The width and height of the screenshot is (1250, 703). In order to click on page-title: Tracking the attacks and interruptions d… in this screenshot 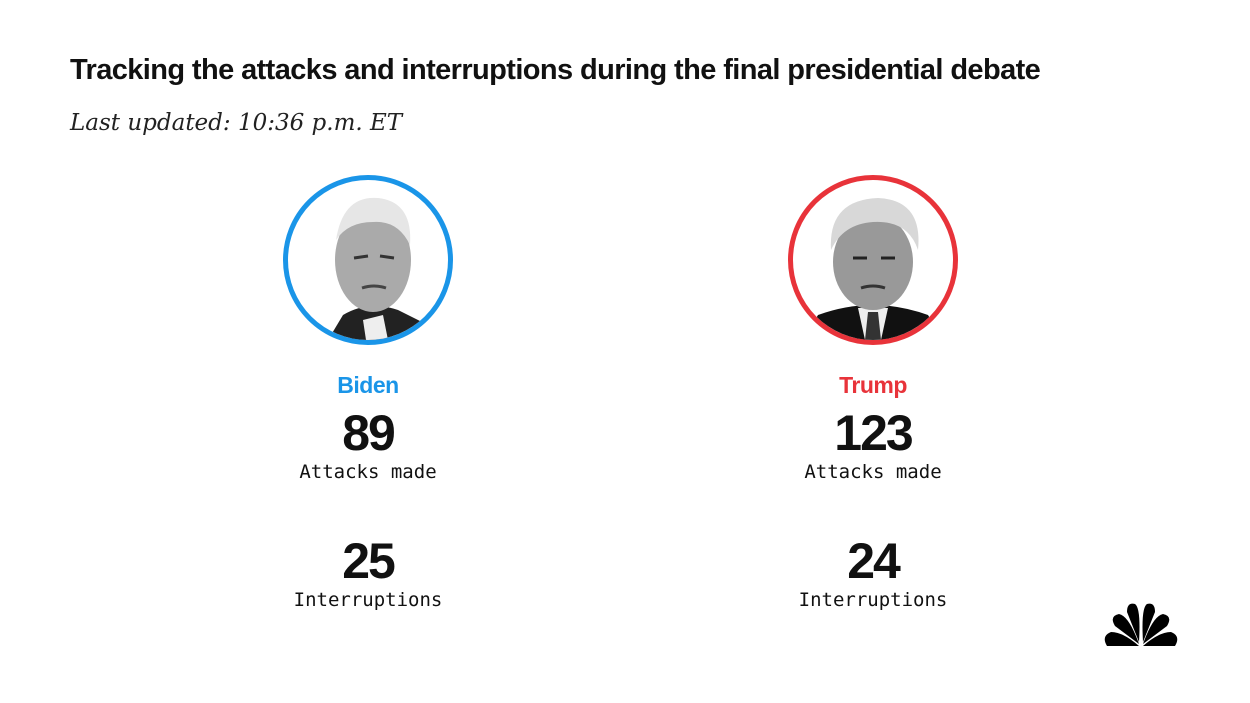, I will do `click(555, 70)`.